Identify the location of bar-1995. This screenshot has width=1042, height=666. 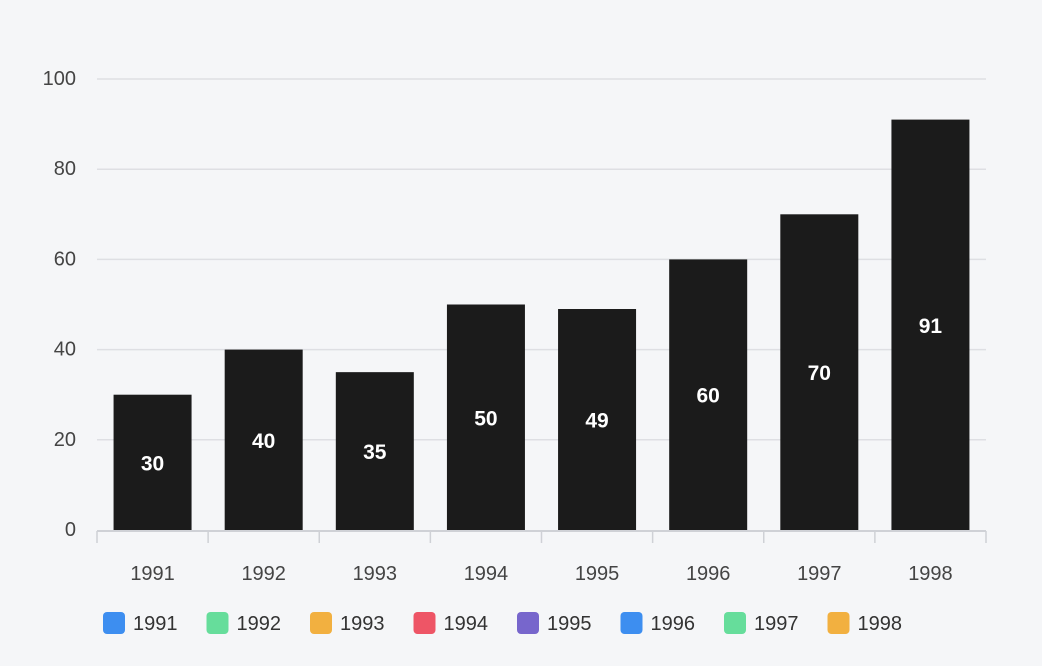
(597, 419).